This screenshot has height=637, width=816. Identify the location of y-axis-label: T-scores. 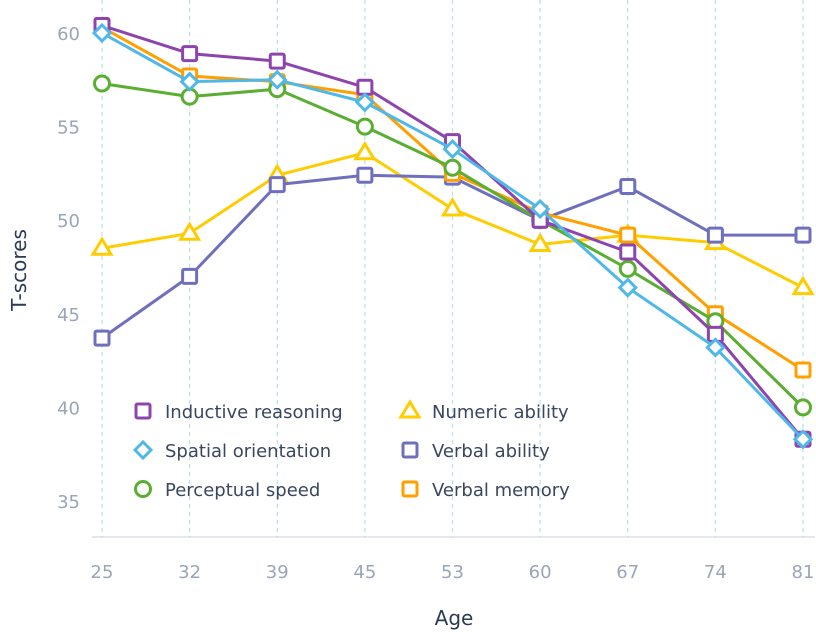
(19, 270).